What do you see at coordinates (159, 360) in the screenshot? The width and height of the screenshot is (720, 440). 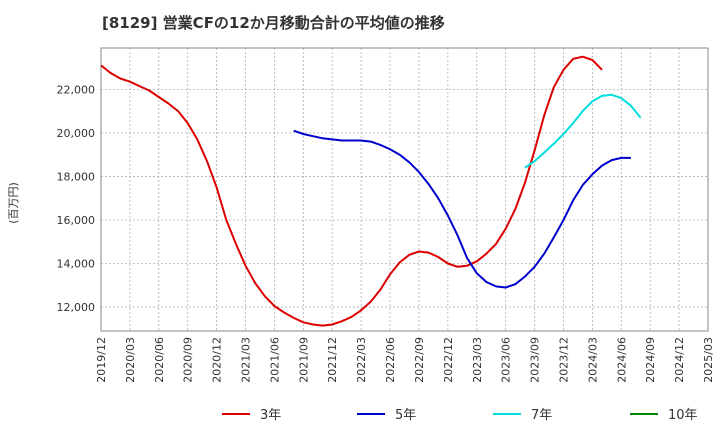 I see `x-tick-label: 2020/06` at bounding box center [159, 360].